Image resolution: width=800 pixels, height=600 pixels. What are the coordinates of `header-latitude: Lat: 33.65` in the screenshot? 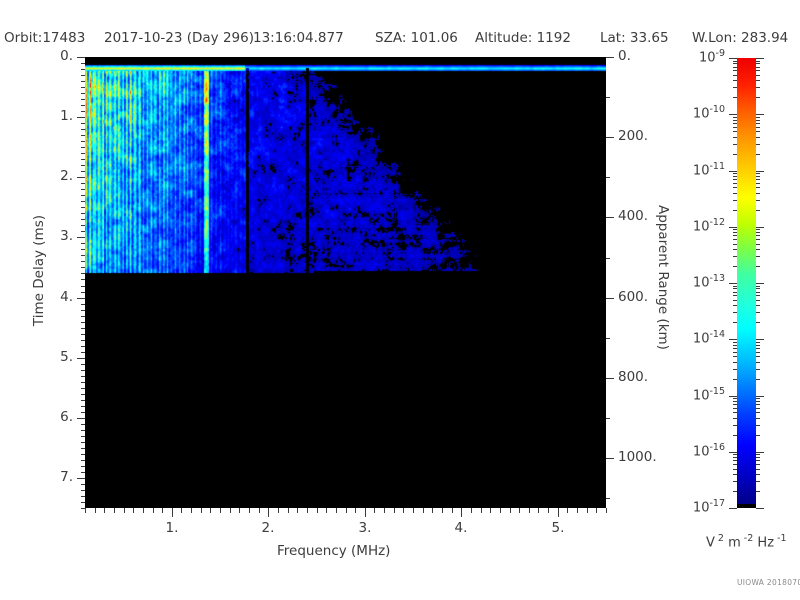 It's located at (634, 38).